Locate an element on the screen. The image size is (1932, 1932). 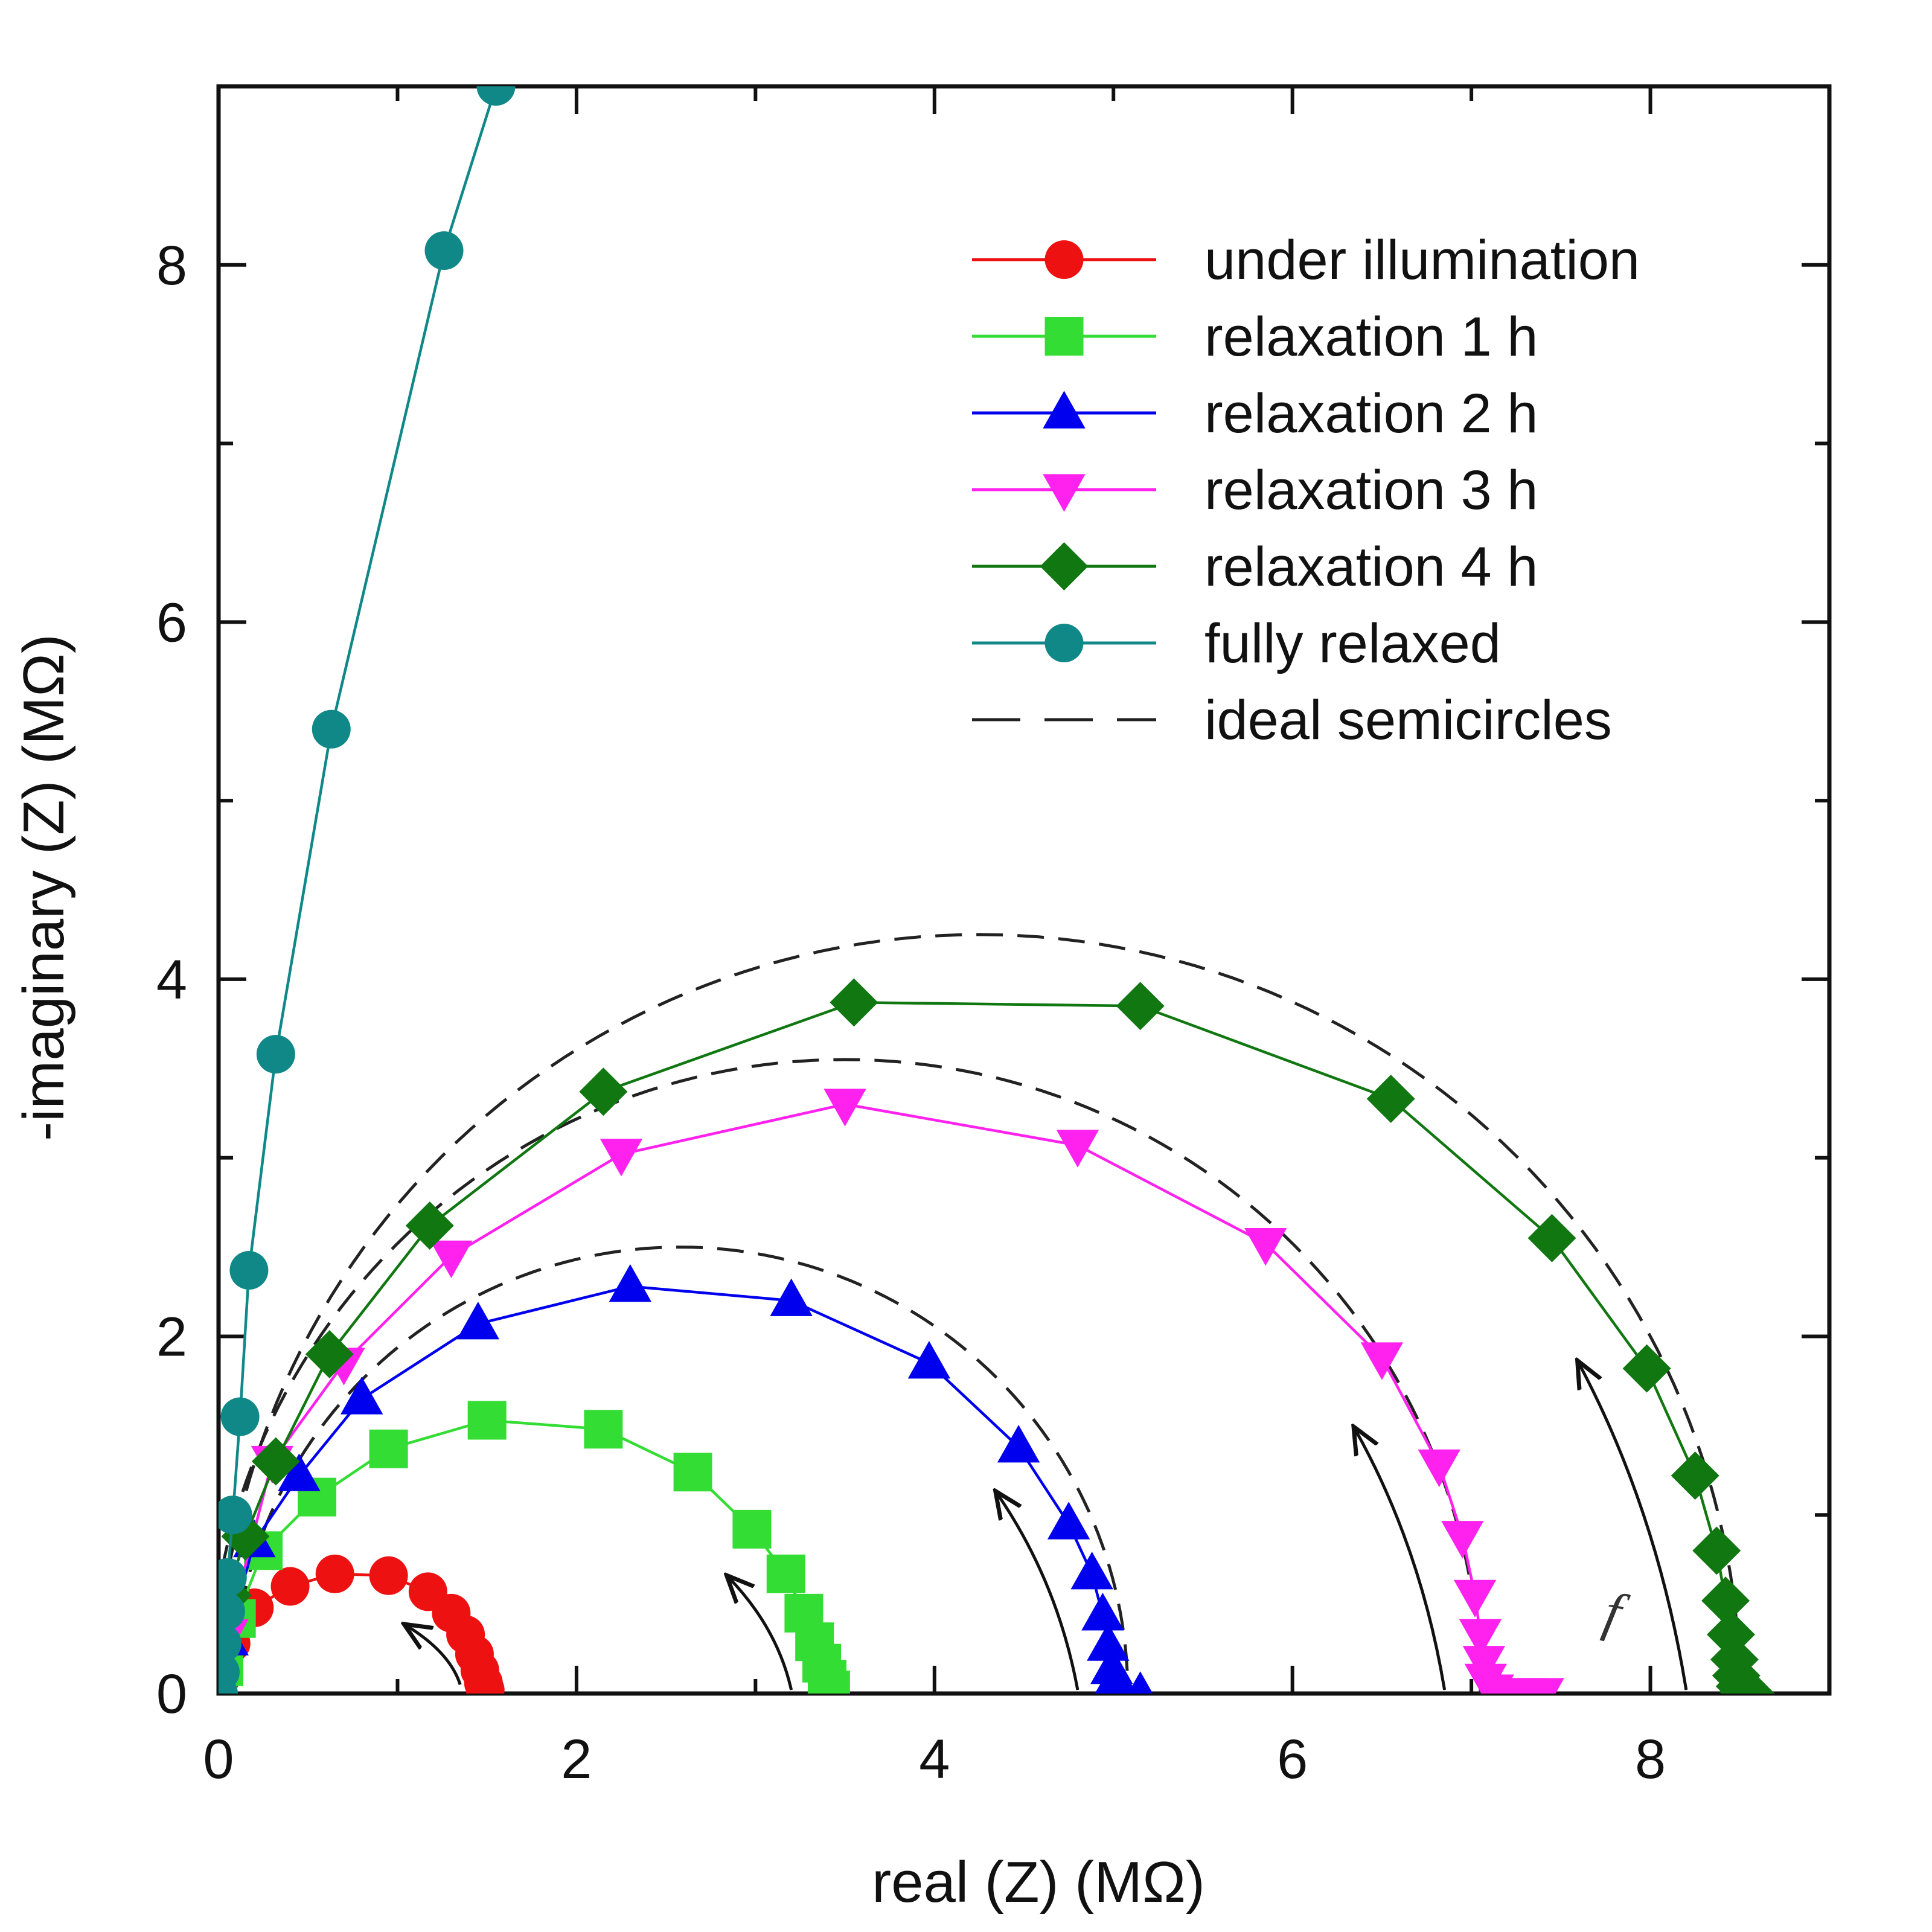
y-tick-label: 2 is located at coordinates (171, 1336).